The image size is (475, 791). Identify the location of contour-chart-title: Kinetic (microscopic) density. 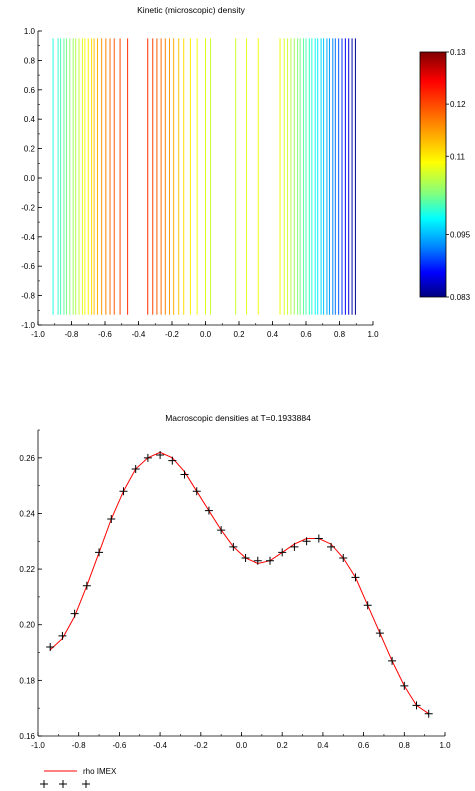
(191, 10).